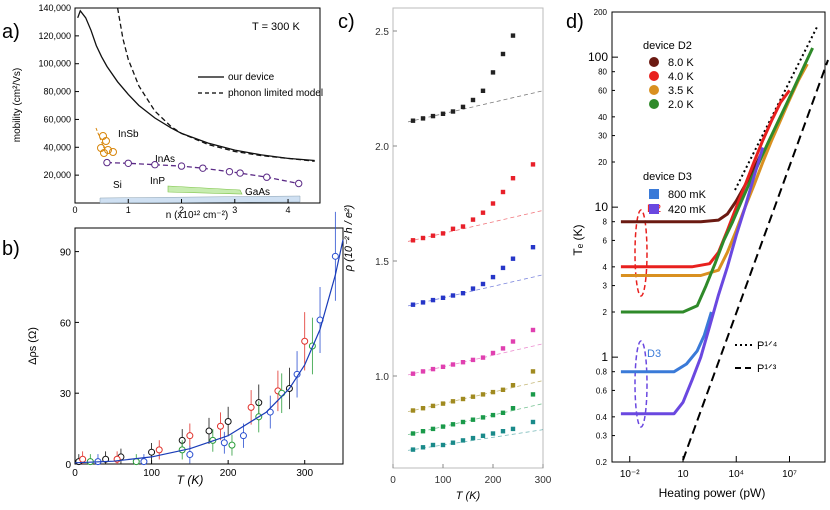 The image size is (830, 510). Describe the element at coordinates (232, 445) in the screenshot. I see `panel-b-point-green` at that location.